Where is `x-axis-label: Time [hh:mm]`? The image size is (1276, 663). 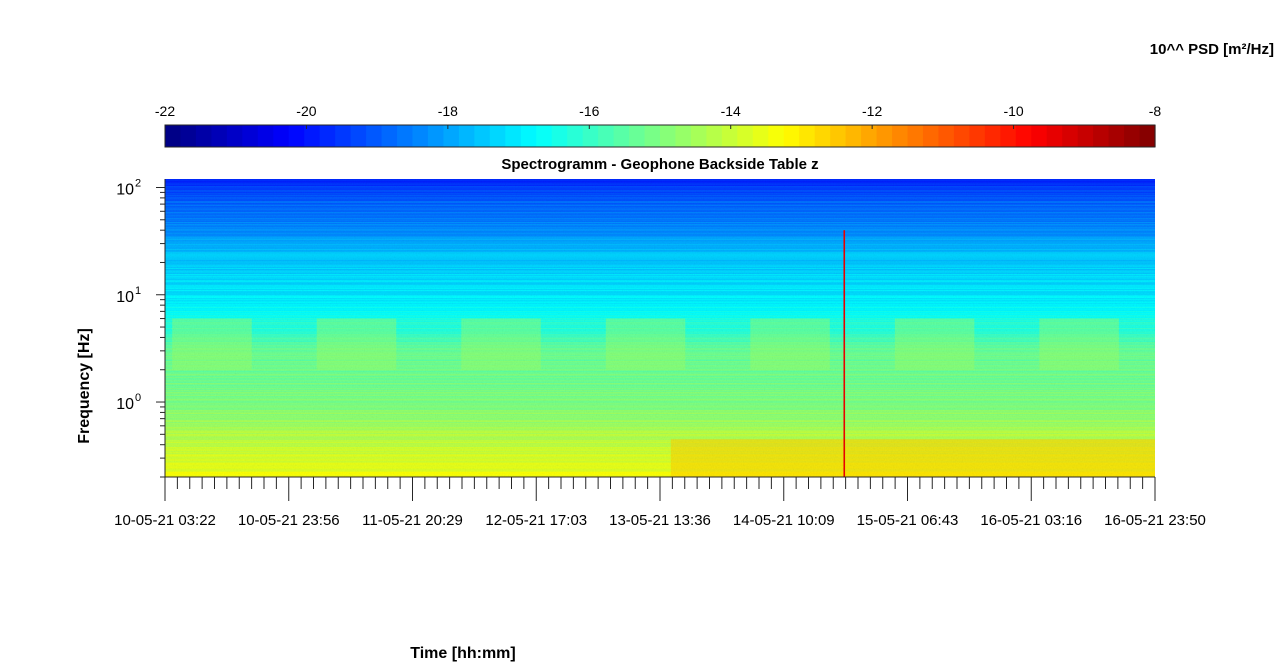
x-axis-label: Time [hh:mm] is located at coordinates (462, 653).